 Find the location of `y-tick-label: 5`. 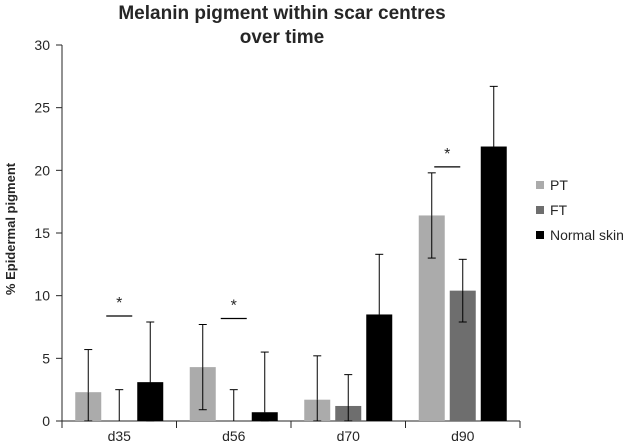

y-tick-label: 5 is located at coordinates (46, 358).